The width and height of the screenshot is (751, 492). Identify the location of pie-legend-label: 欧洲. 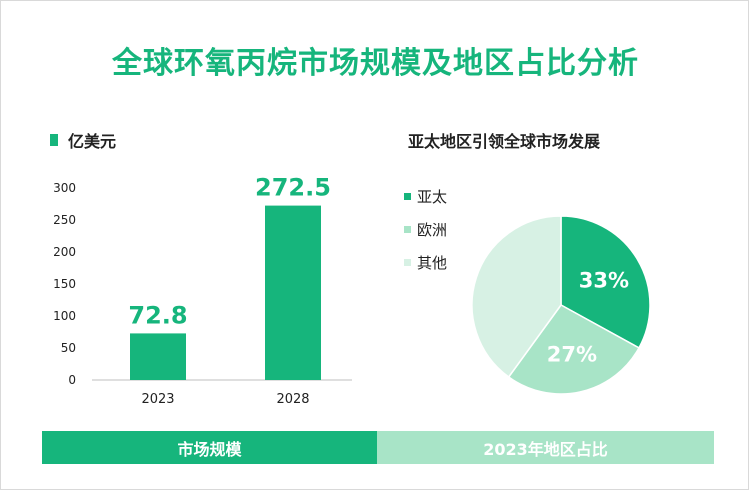
(432, 230).